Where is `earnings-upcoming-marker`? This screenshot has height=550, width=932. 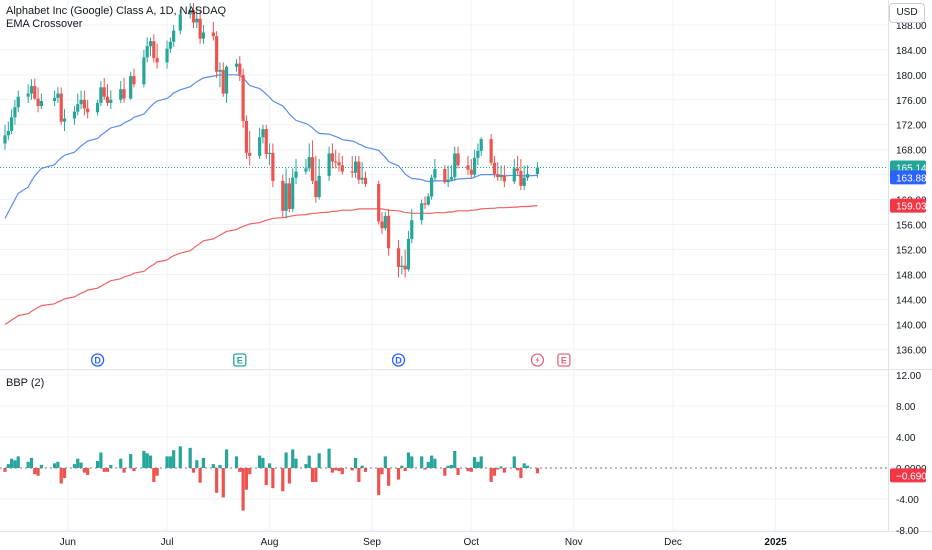 earnings-upcoming-marker is located at coordinates (564, 360).